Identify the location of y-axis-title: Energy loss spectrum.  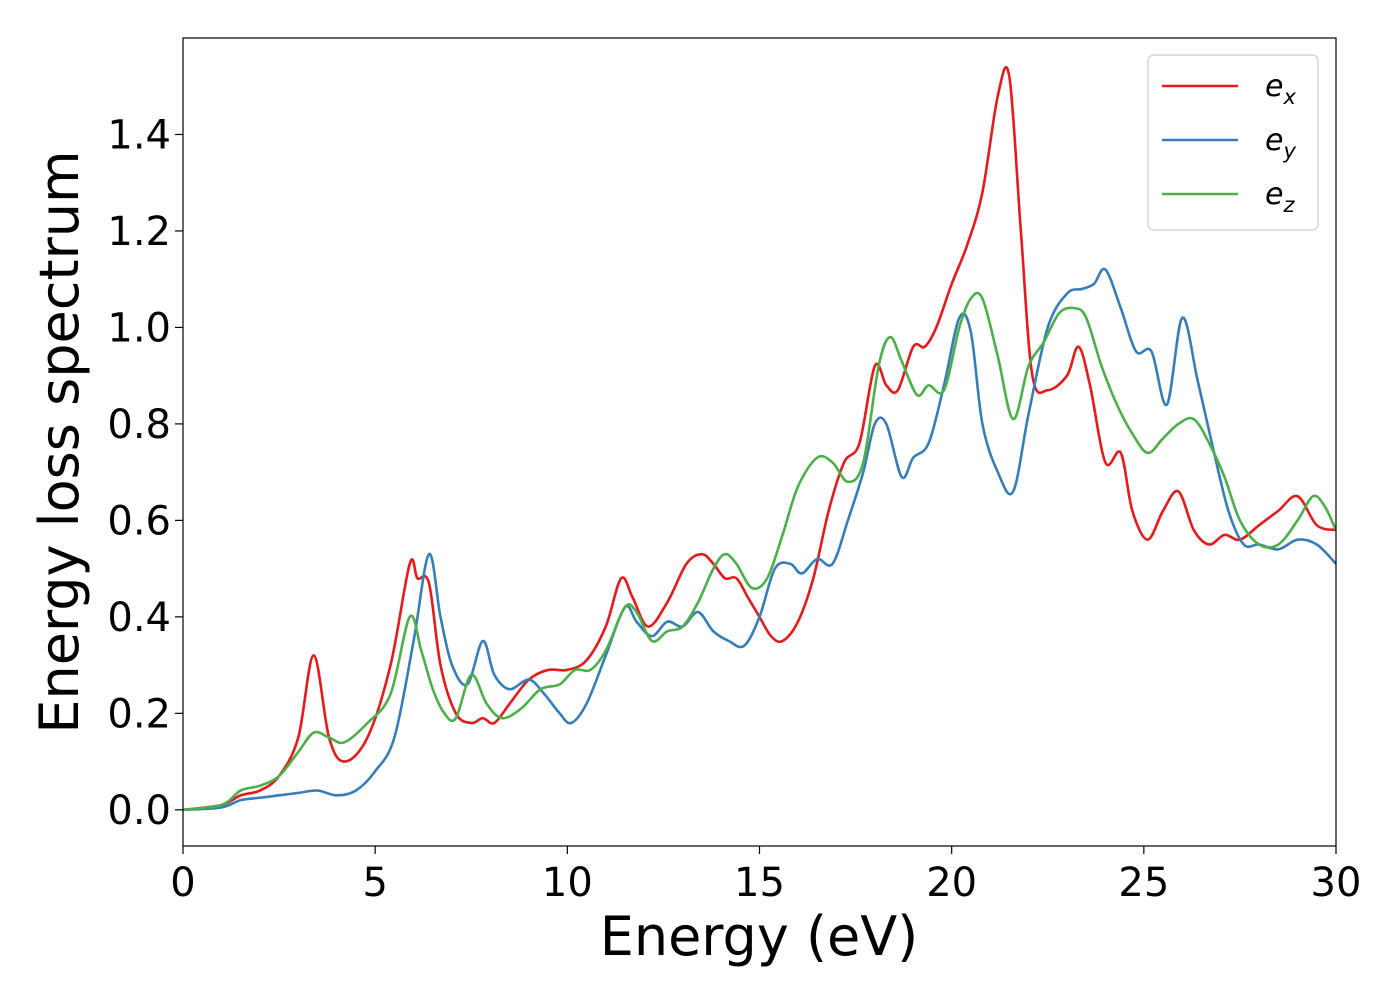
(59, 441).